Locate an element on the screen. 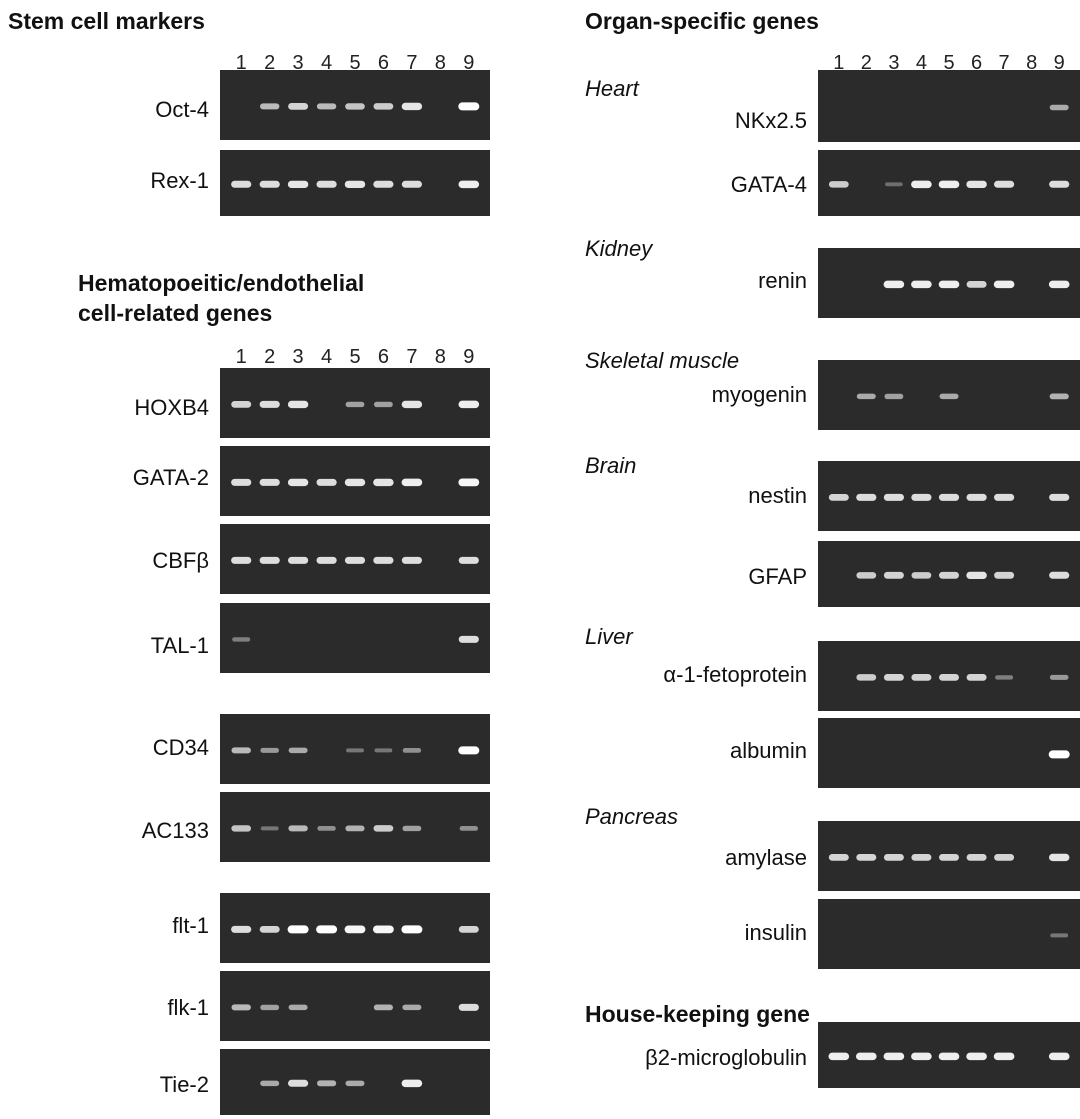 This screenshot has height=1119, width=1080. gene-label-nestin: nestin is located at coordinates (777, 495).